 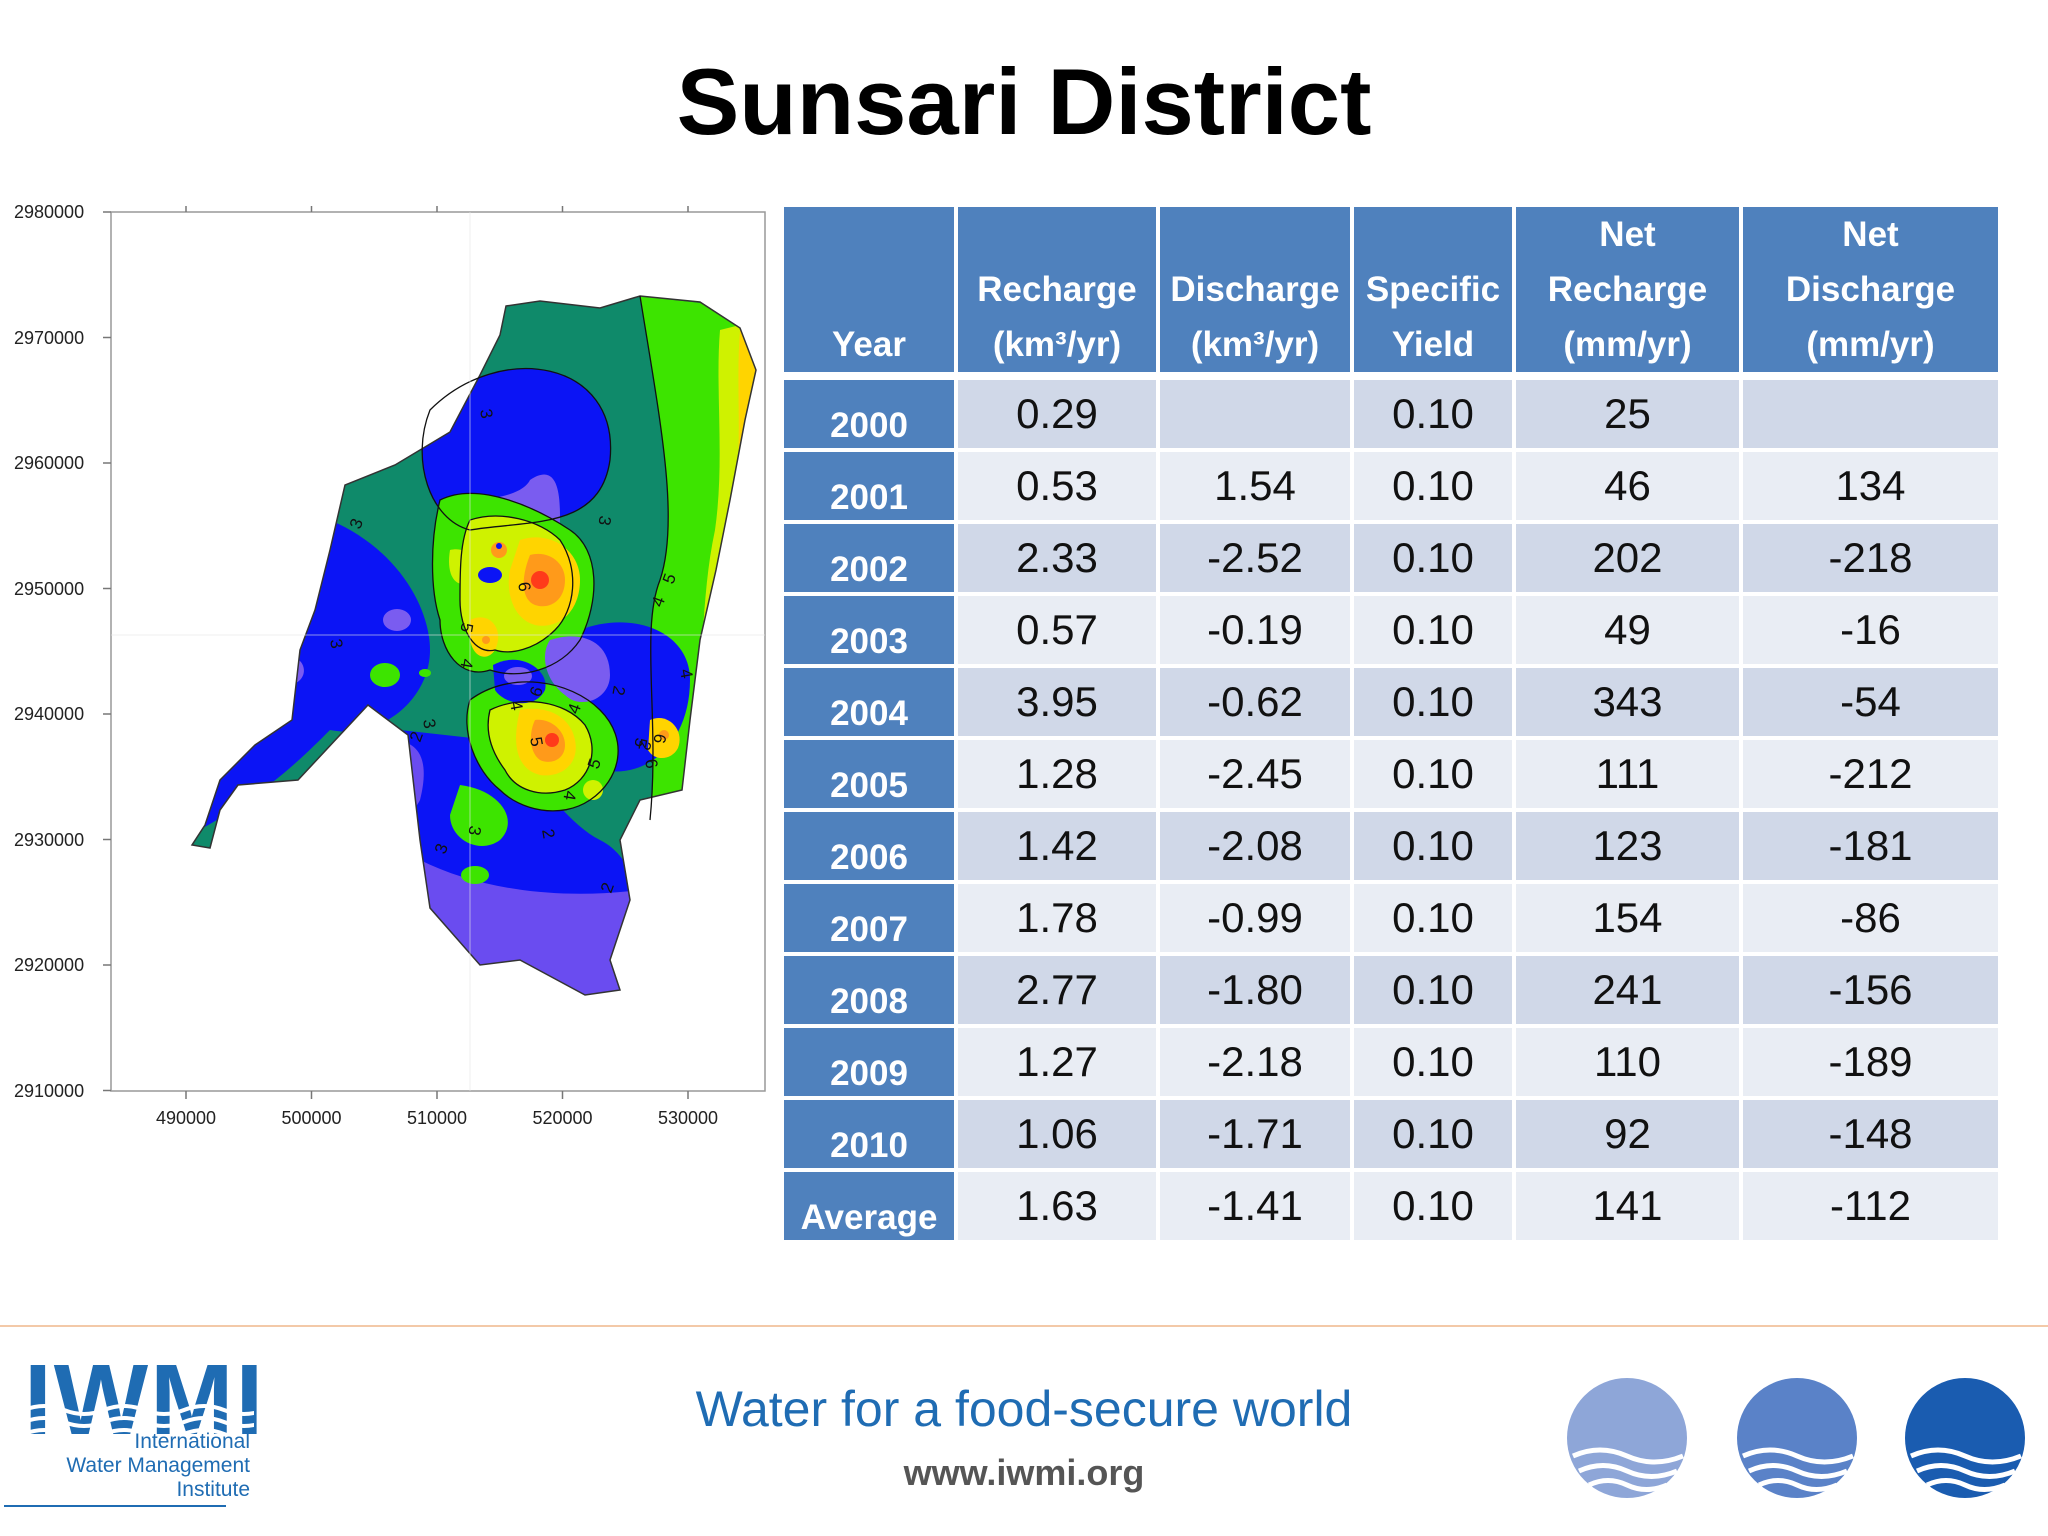 I want to click on header-line: (km³/yr), so click(x=1057, y=344).